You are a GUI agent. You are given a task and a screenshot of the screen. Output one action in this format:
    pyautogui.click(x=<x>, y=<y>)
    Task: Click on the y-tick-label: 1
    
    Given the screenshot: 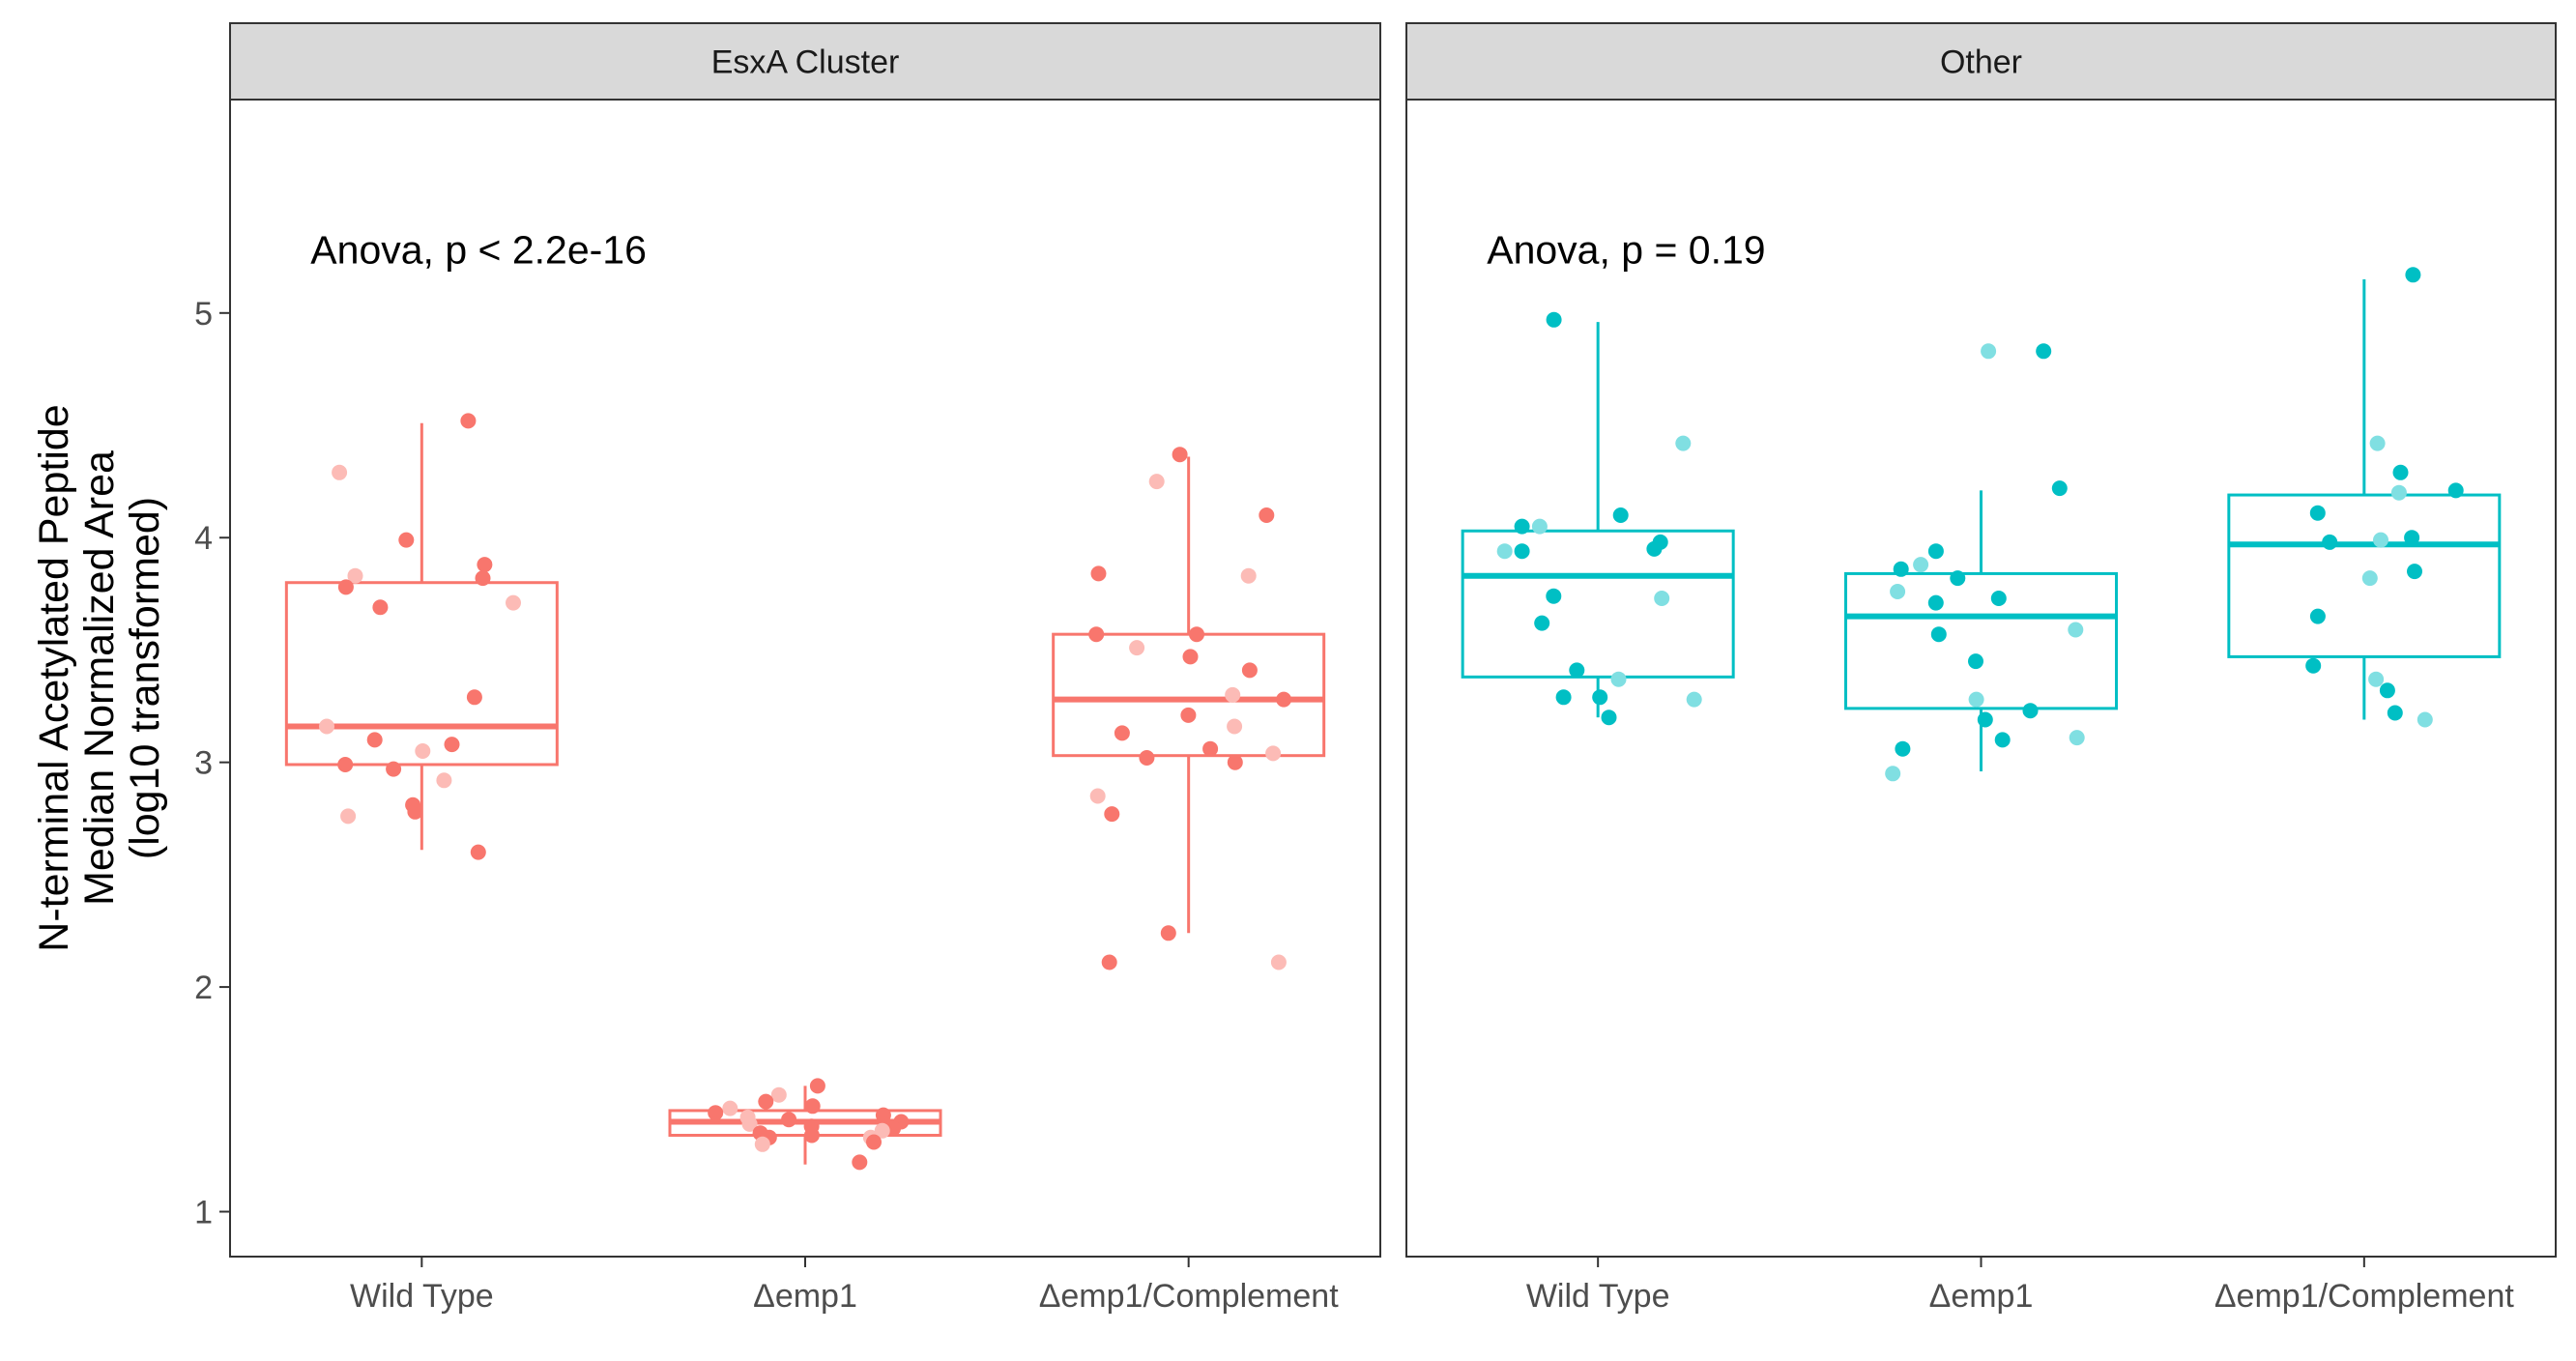 What is the action you would take?
    pyautogui.click(x=203, y=1213)
    